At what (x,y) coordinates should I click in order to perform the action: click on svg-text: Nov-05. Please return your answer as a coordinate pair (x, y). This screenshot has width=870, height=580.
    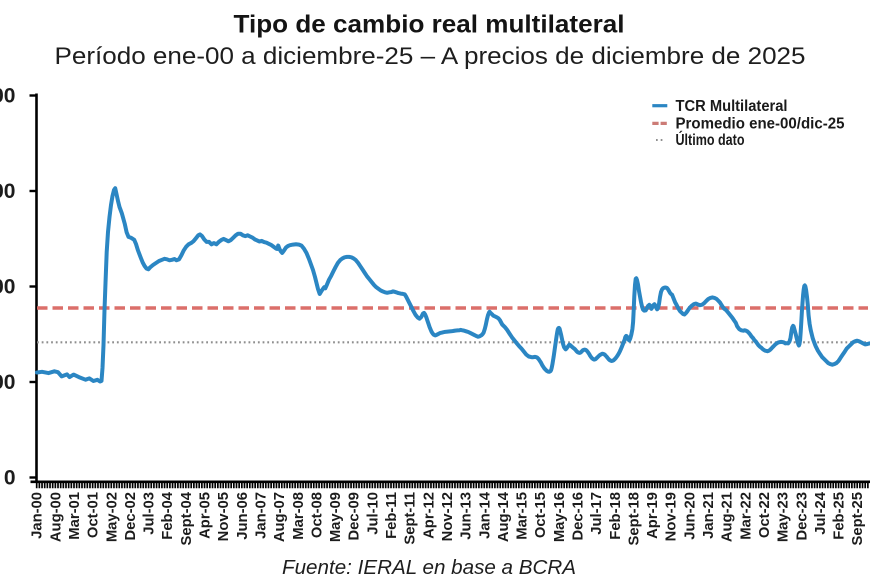
    Looking at the image, I should click on (224, 516).